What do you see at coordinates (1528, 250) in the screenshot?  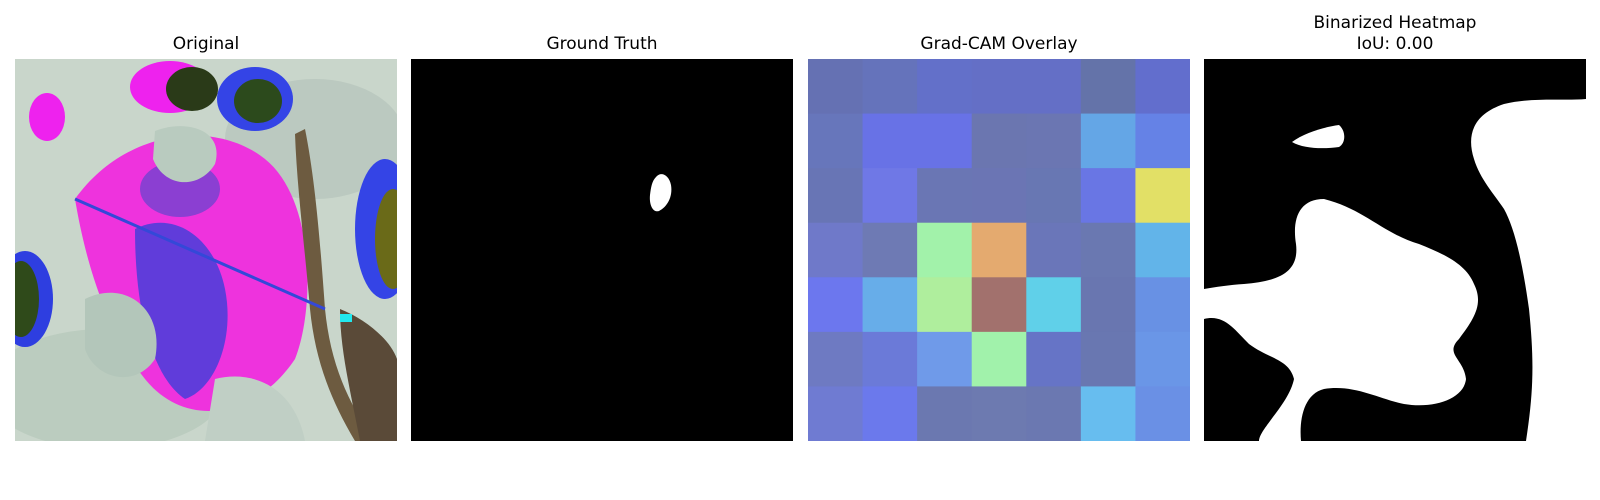 I see `binarized-region-top-right` at bounding box center [1528, 250].